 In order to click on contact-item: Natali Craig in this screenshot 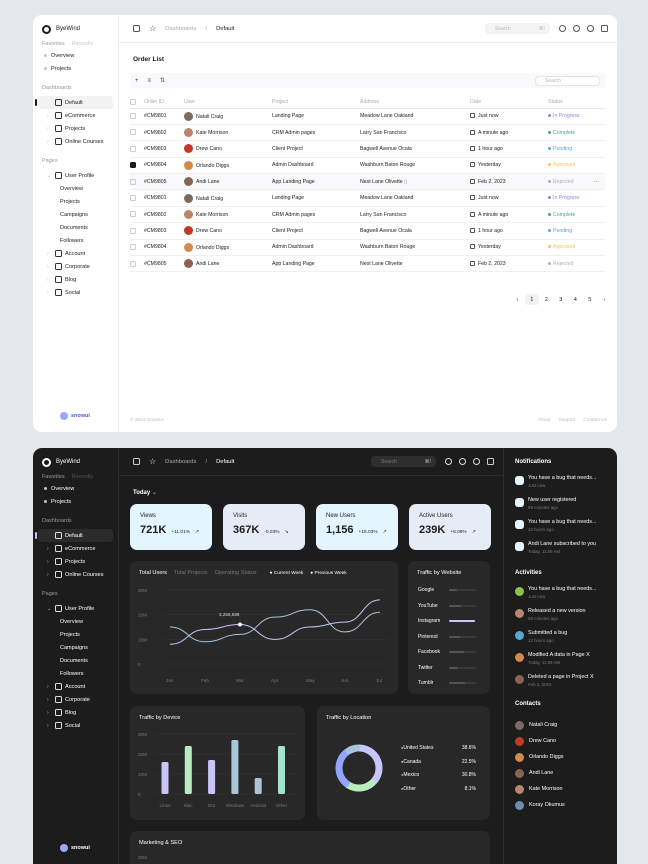, I will do `click(566, 725)`.